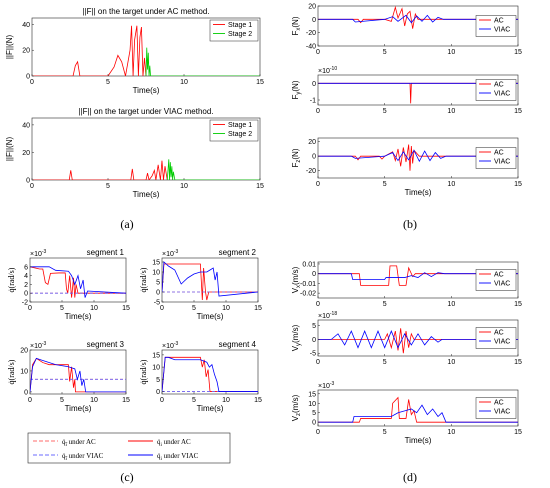 Image resolution: width=550 pixels, height=488 pixels. Describe the element at coordinates (234, 30) in the screenshot. I see `legend: Stage 1 Stage 2` at that location.